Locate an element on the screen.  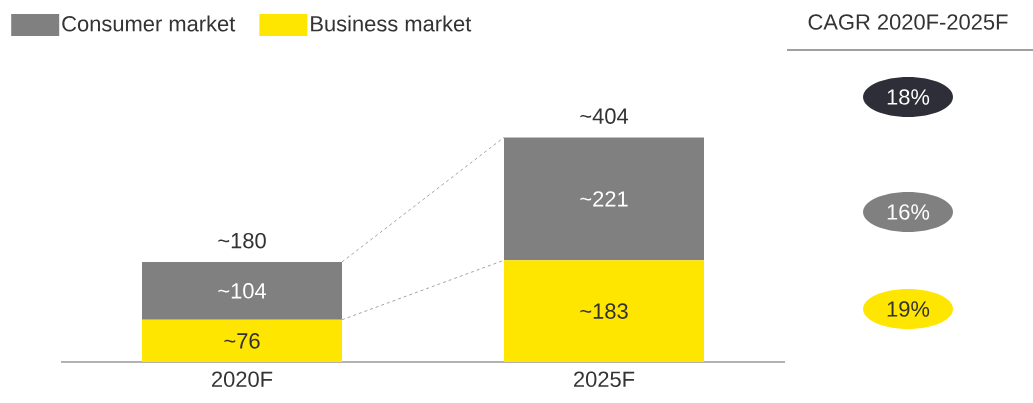
text: 19% is located at coordinates (908, 309).